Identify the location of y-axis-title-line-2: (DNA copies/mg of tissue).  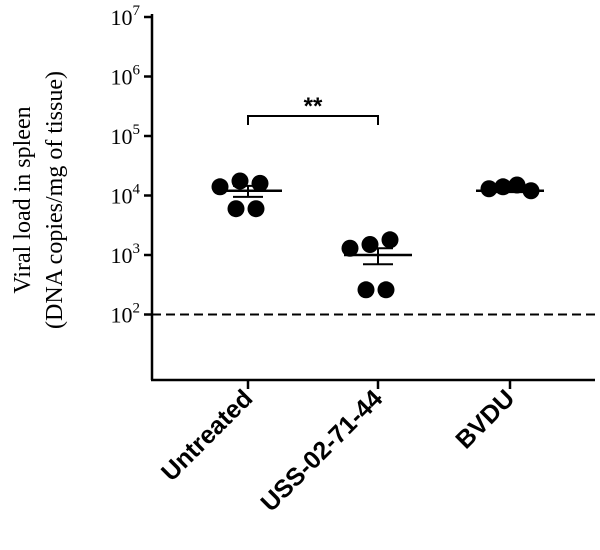
(55, 200).